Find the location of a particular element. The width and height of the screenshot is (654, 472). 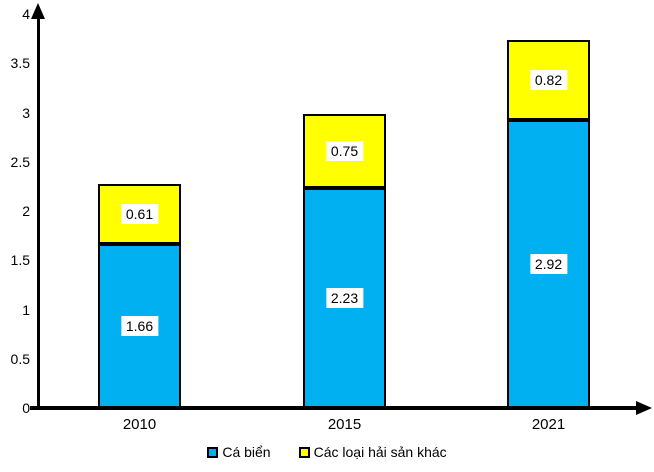

y-axis-tick-label: 3 is located at coordinates (26, 112).